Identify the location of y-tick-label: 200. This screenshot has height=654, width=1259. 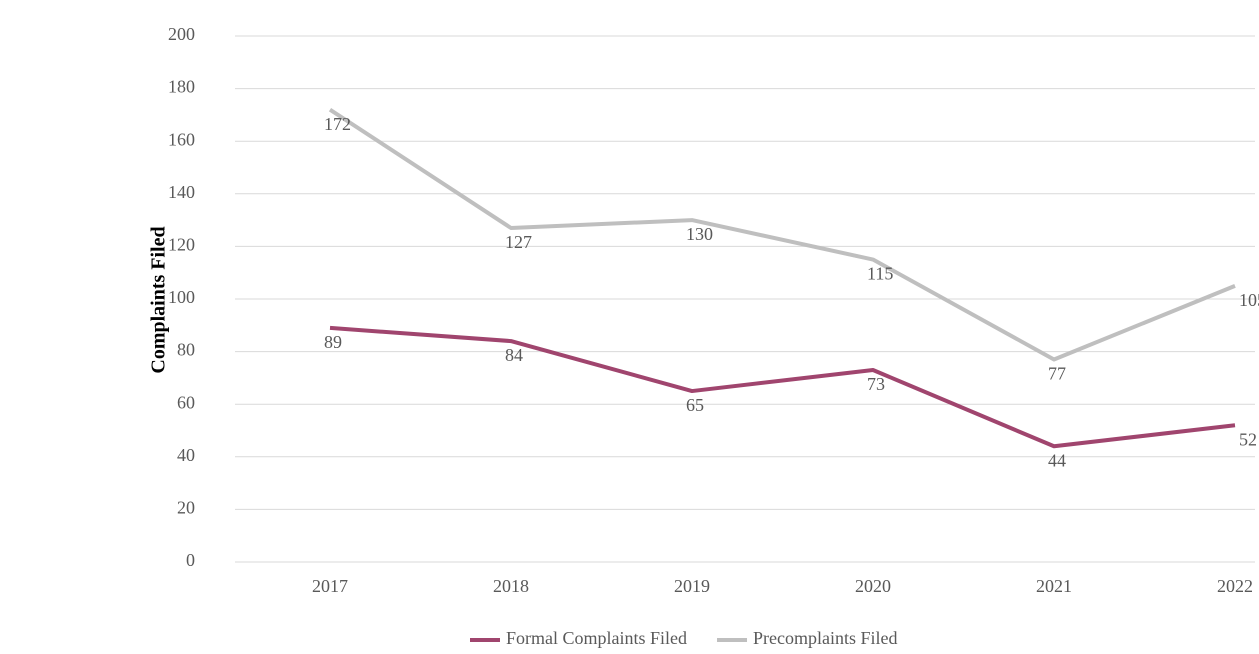
(181, 34).